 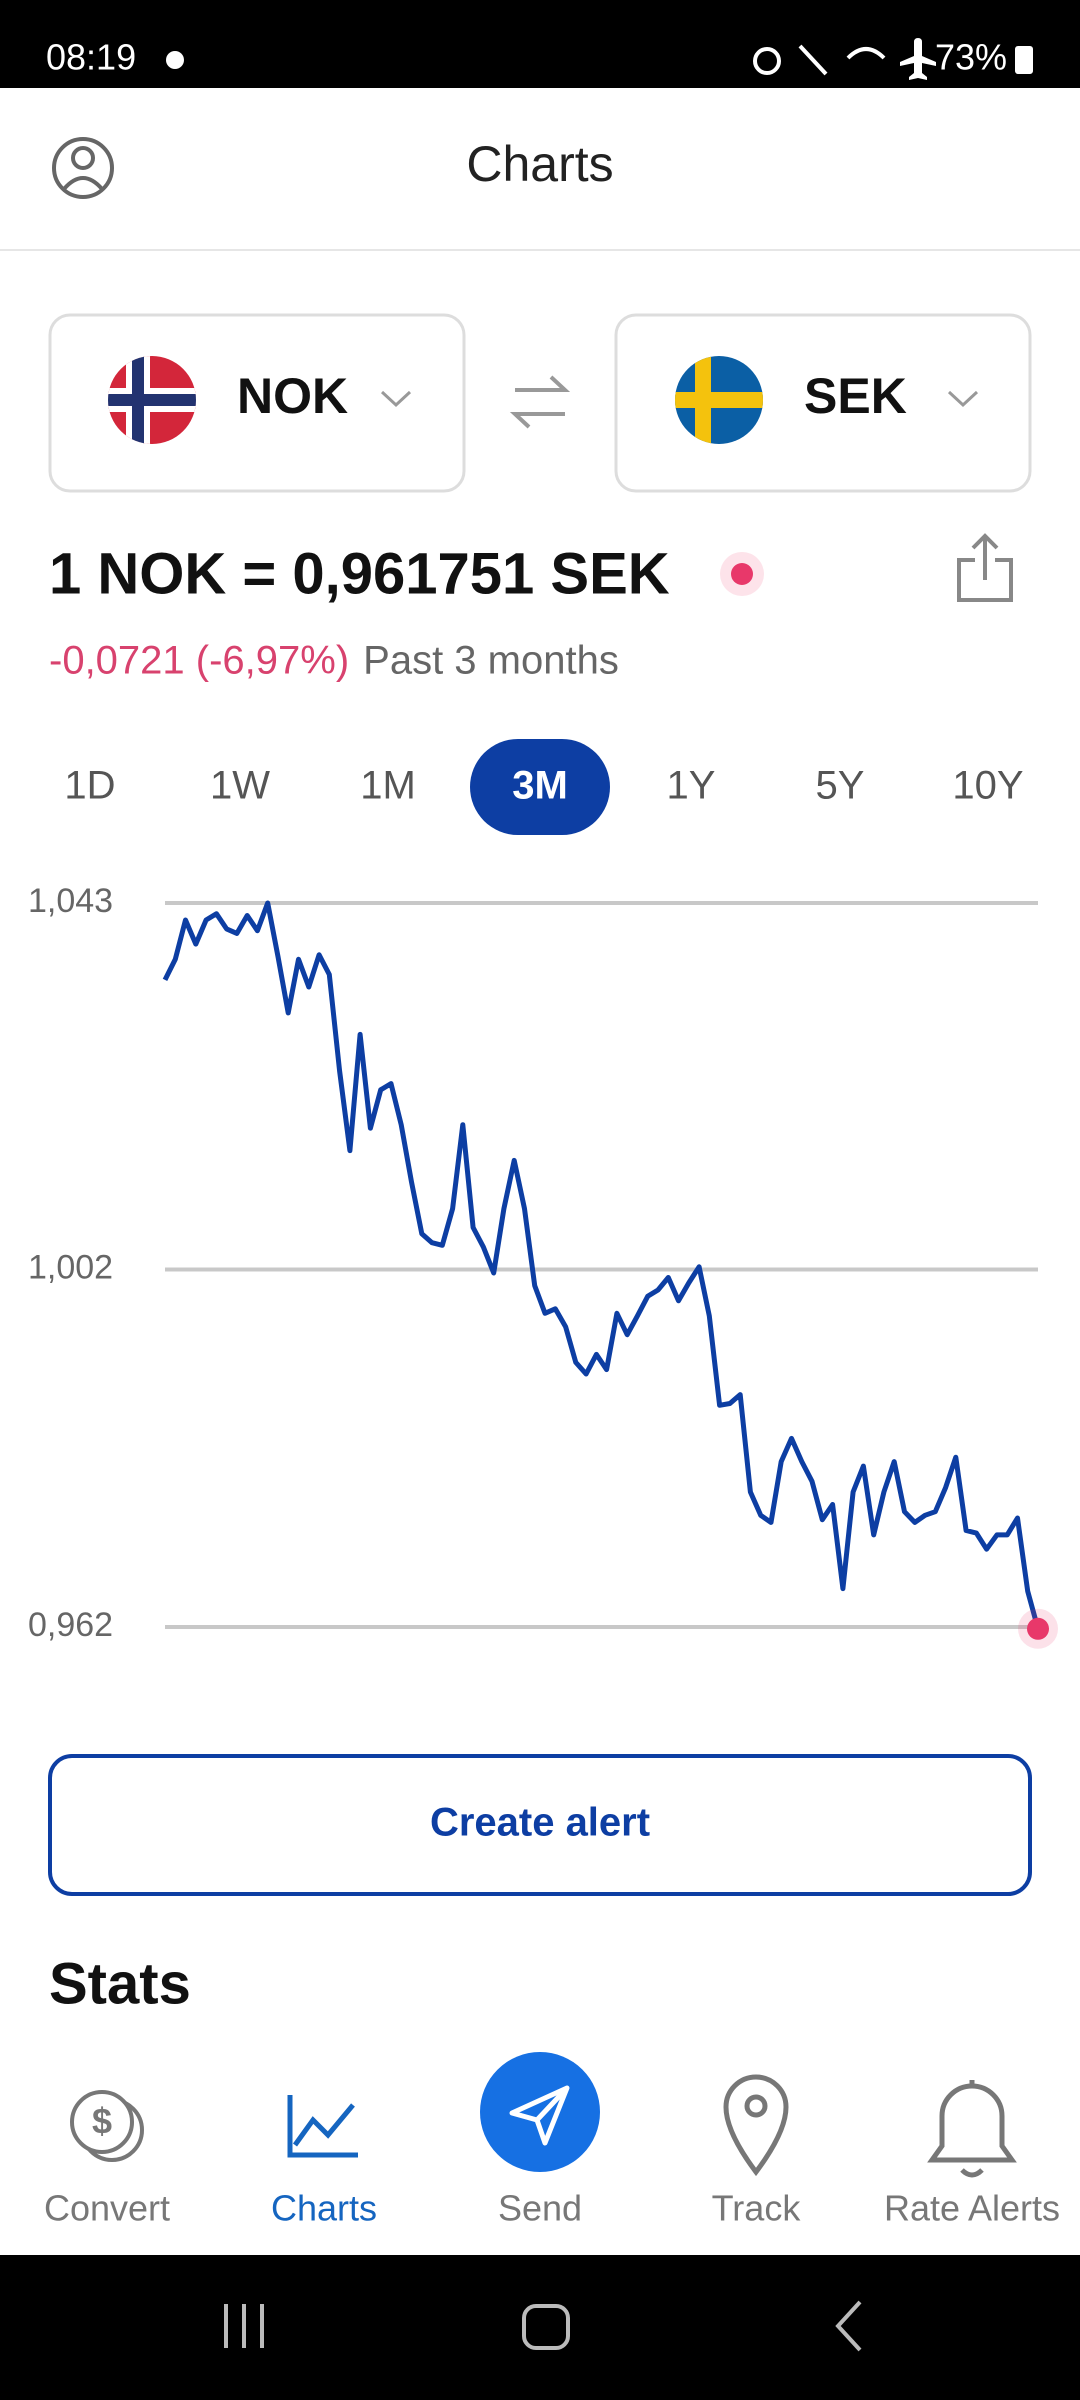 What do you see at coordinates (971, 57) in the screenshot?
I see `status-battery: 73%` at bounding box center [971, 57].